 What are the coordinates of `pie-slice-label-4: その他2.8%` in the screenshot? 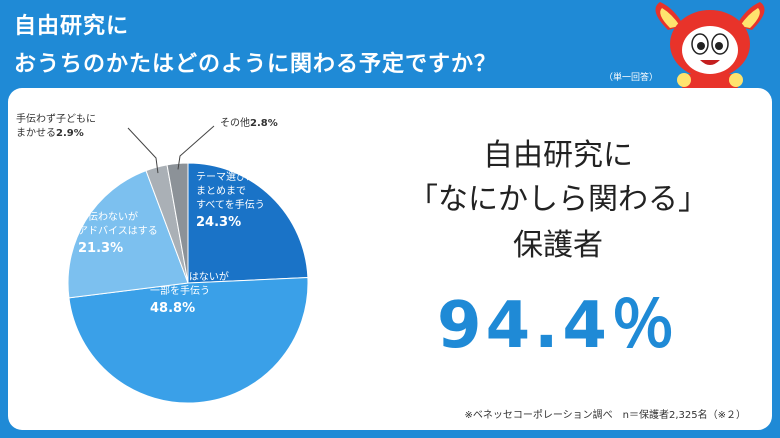 It's located at (249, 122).